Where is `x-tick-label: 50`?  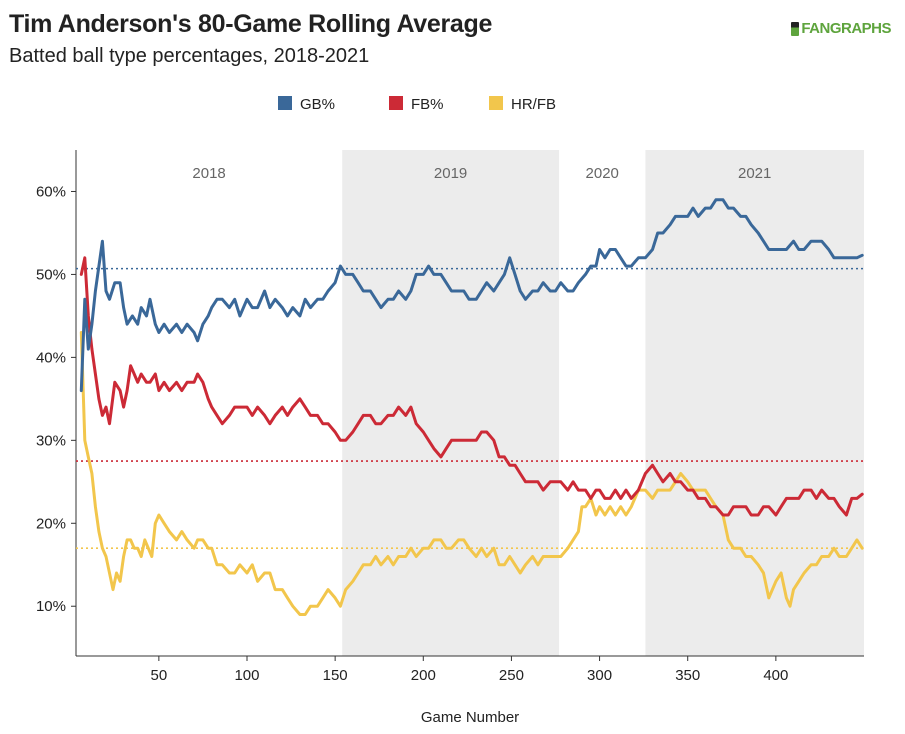 x-tick-label: 50 is located at coordinates (159, 675).